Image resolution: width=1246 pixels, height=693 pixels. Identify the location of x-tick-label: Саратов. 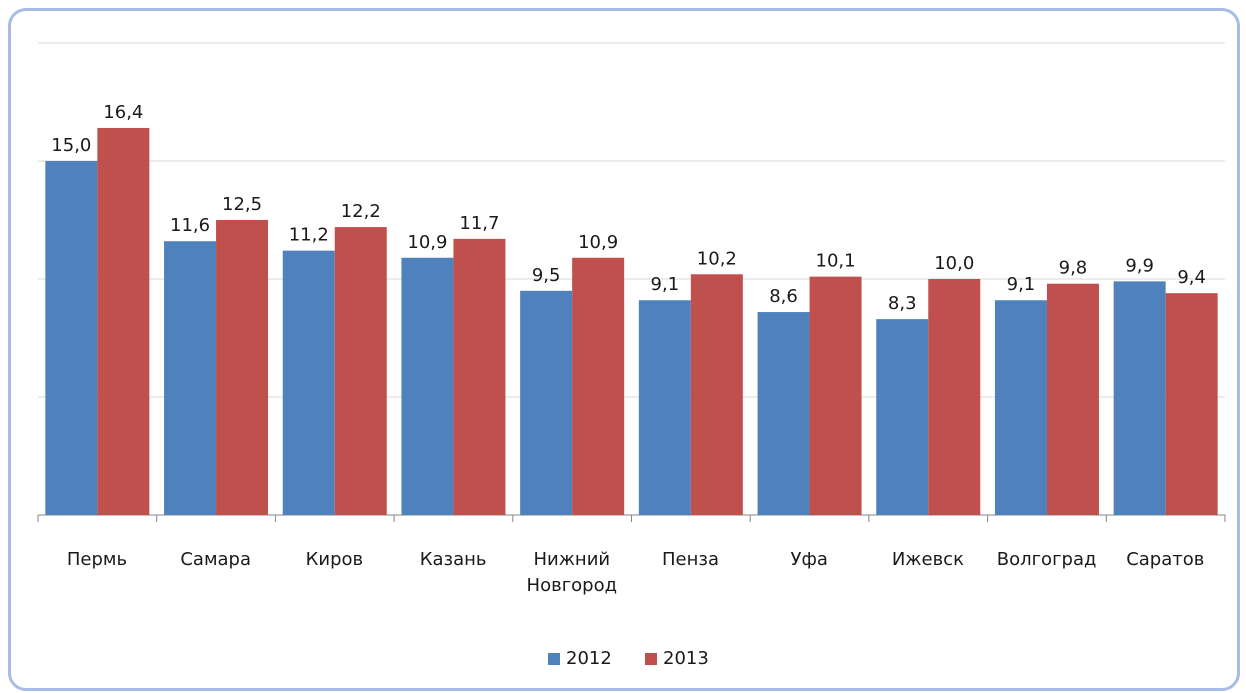
(1165, 559).